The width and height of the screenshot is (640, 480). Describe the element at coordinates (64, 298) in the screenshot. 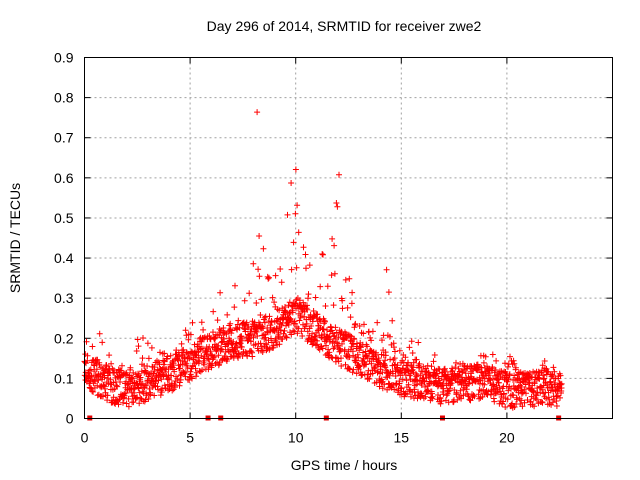

I see `y-tick-label: 0.3` at that location.